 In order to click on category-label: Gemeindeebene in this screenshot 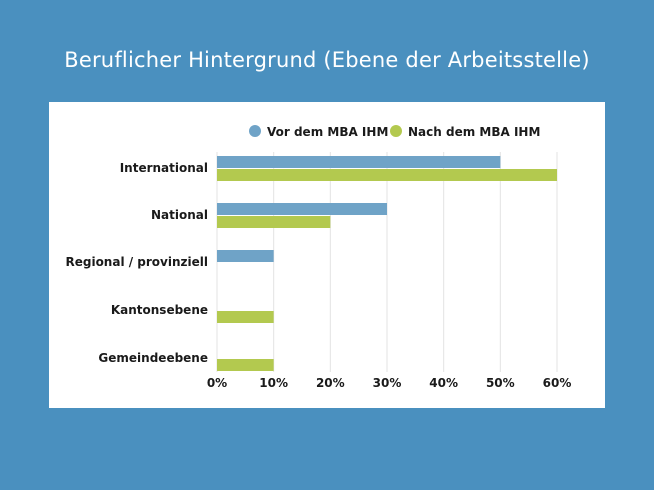, I will do `click(153, 358)`.